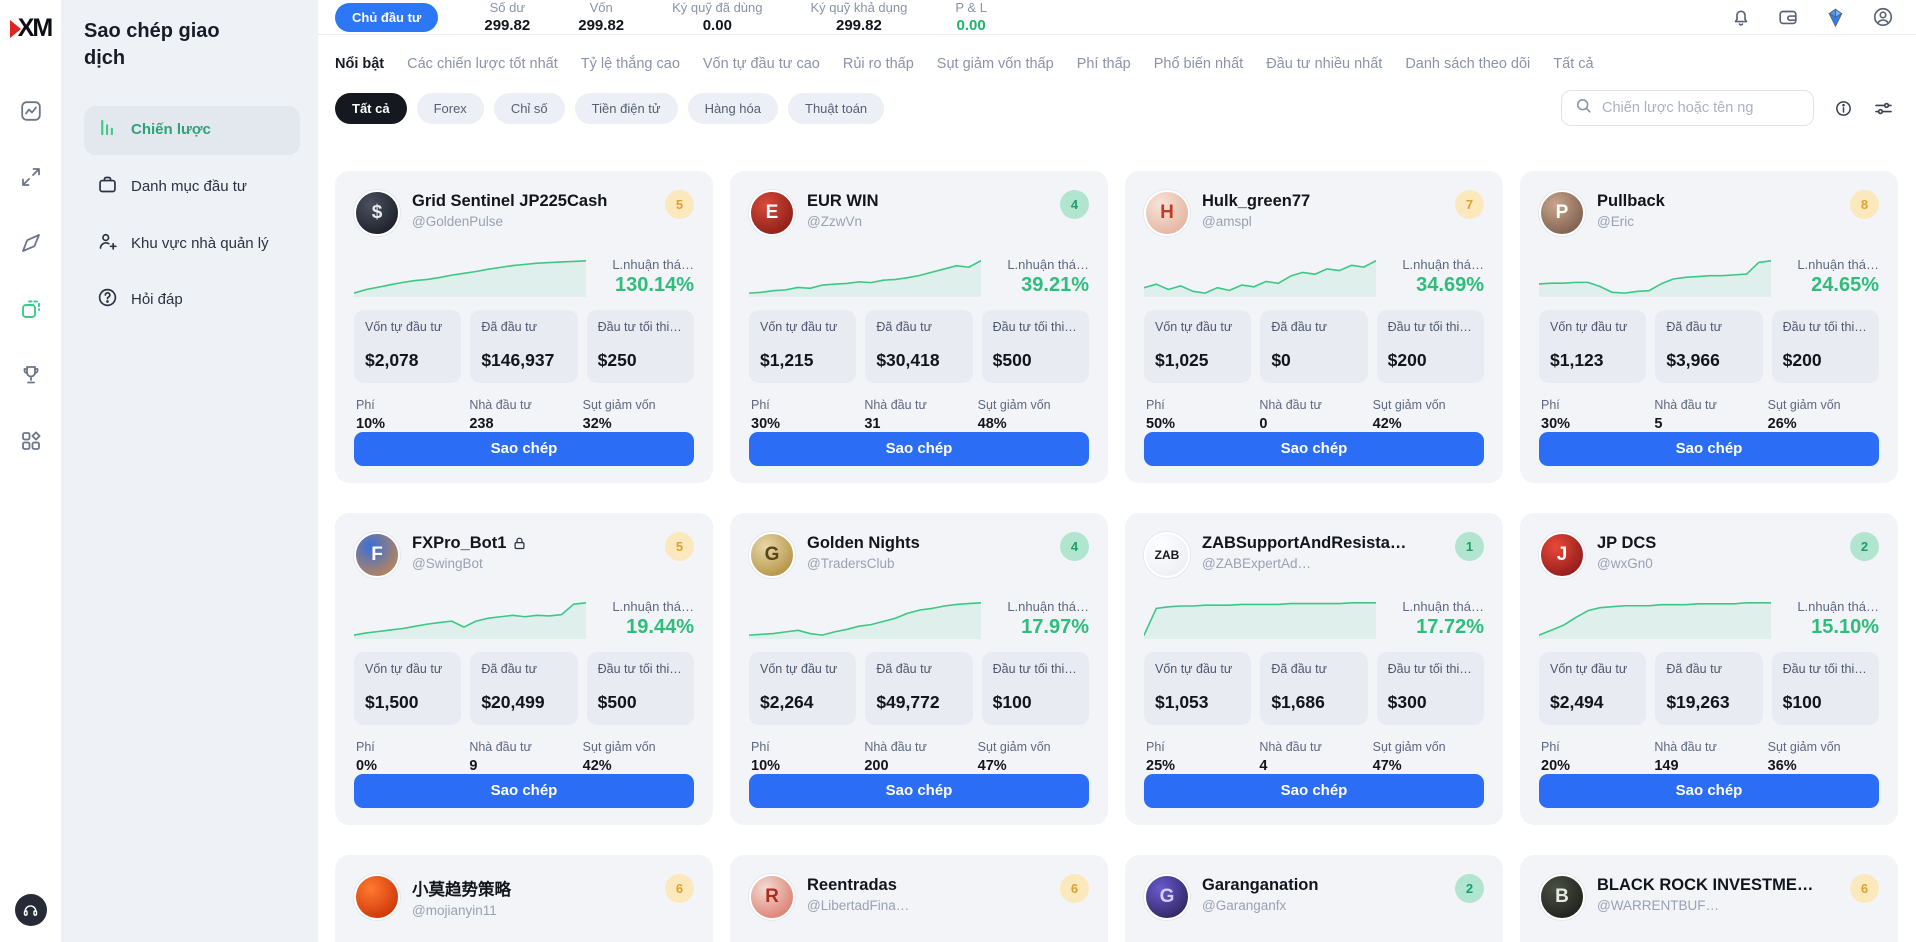 Image resolution: width=1916 pixels, height=942 pixels. I want to click on drawdown-stat: Sụt giảm vốn 48%, so click(1032, 415).